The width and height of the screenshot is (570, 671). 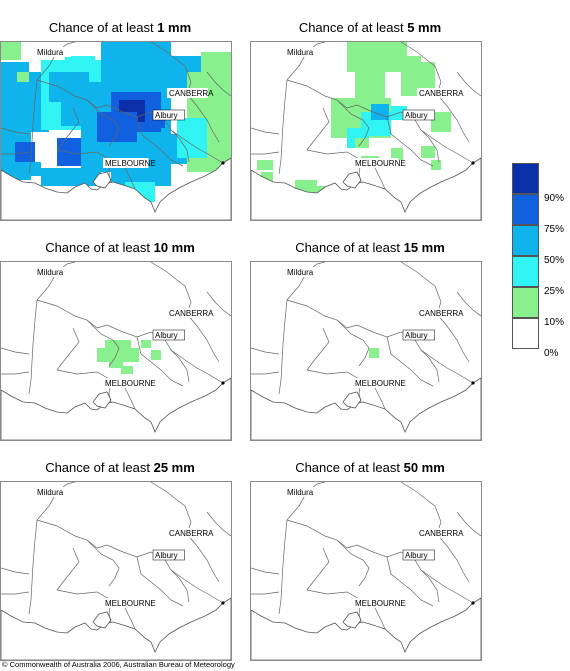 What do you see at coordinates (370, 247) in the screenshot?
I see `panel-title: Chance of at least 15 mm` at bounding box center [370, 247].